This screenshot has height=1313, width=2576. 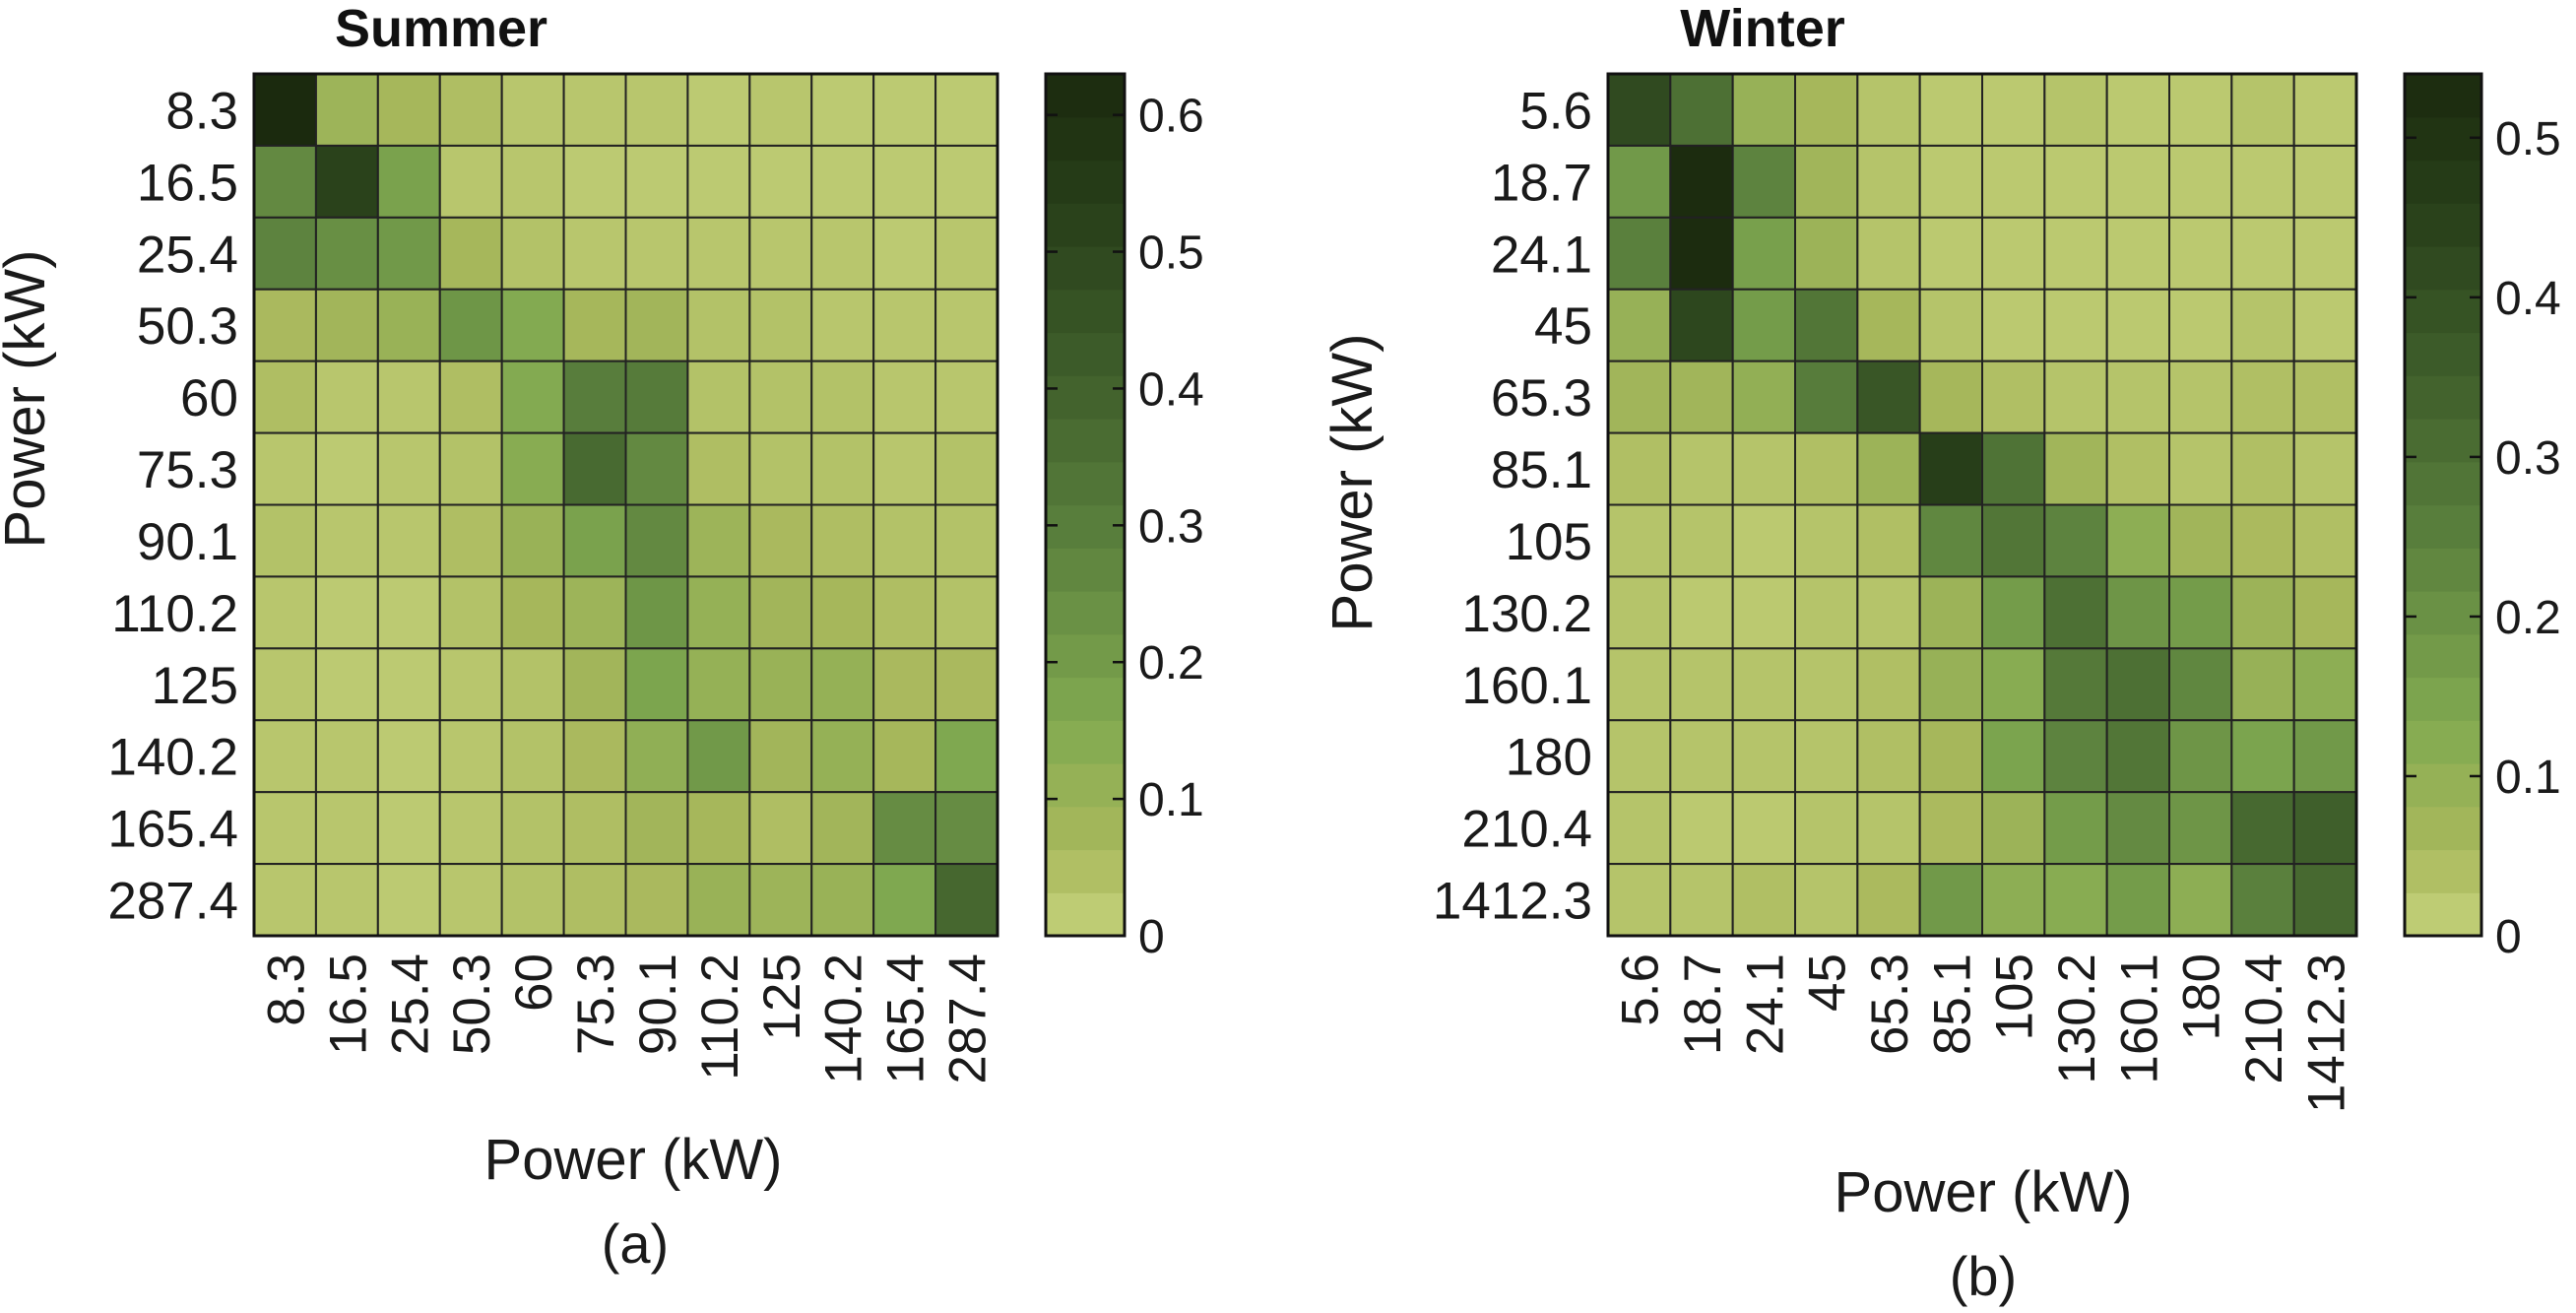 I want to click on x-tick-label: 105, so click(x=2015, y=996).